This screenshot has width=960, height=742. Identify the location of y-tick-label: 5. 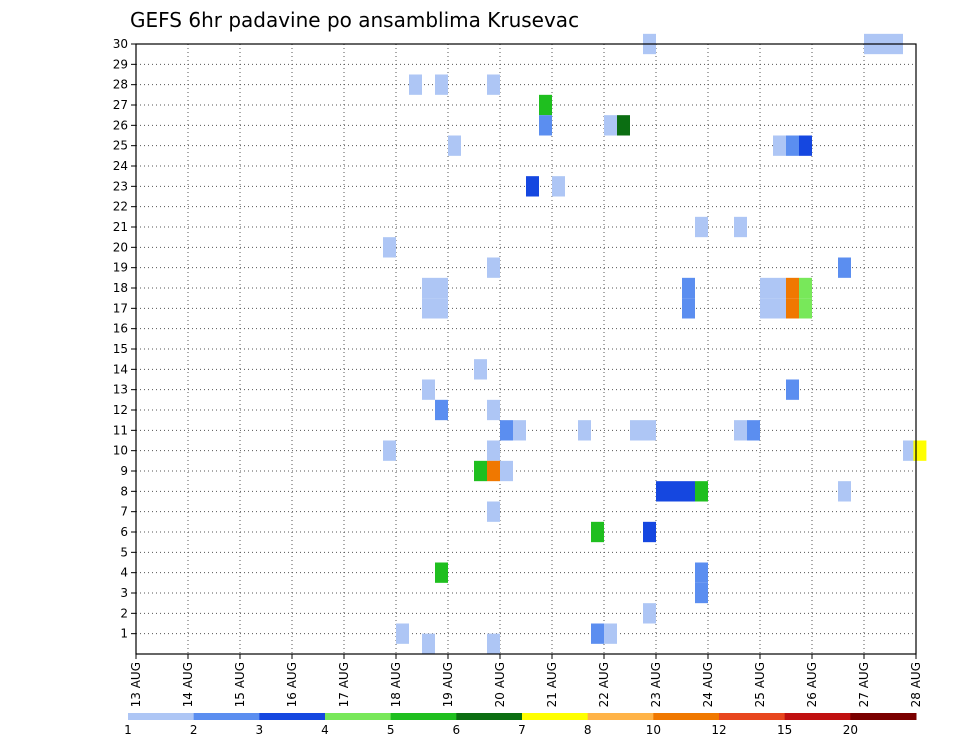
(124, 552).